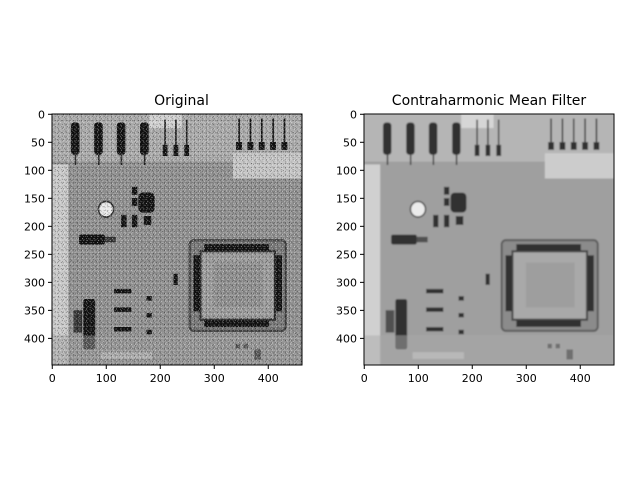 The height and width of the screenshot is (484, 640). Describe the element at coordinates (181, 101) in the screenshot. I see `panel-title: Original` at that location.